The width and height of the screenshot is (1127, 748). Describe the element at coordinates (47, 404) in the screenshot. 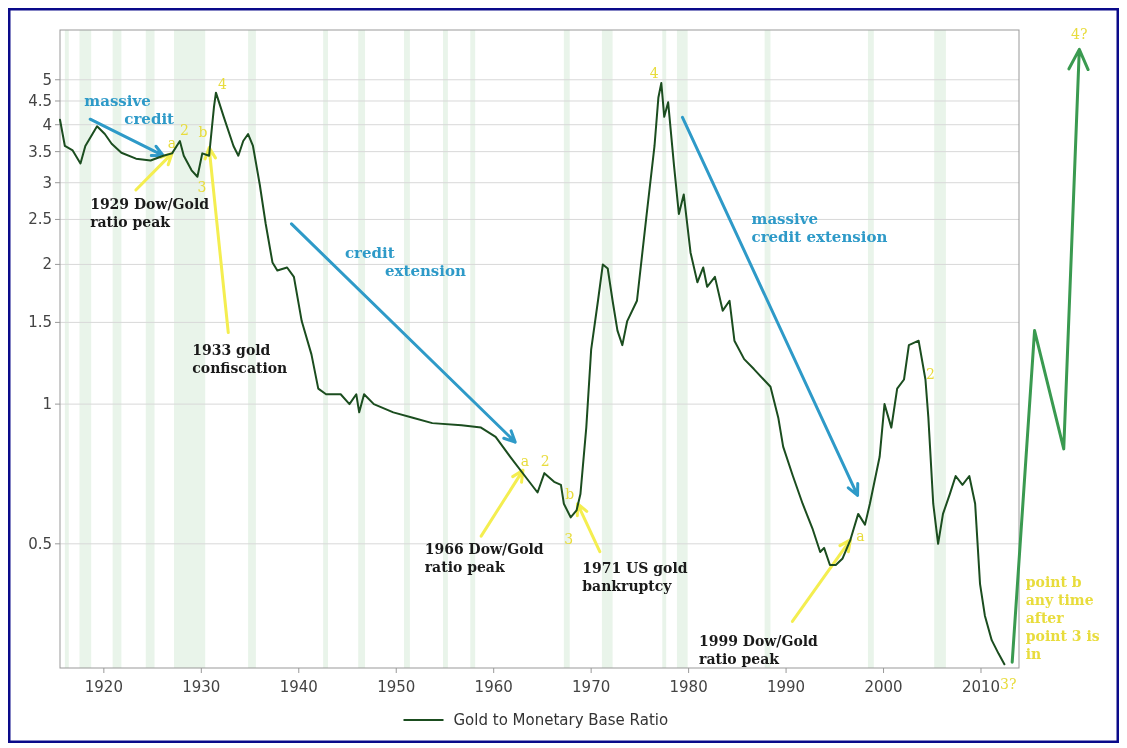

I see `y-tick-label: 1` at that location.